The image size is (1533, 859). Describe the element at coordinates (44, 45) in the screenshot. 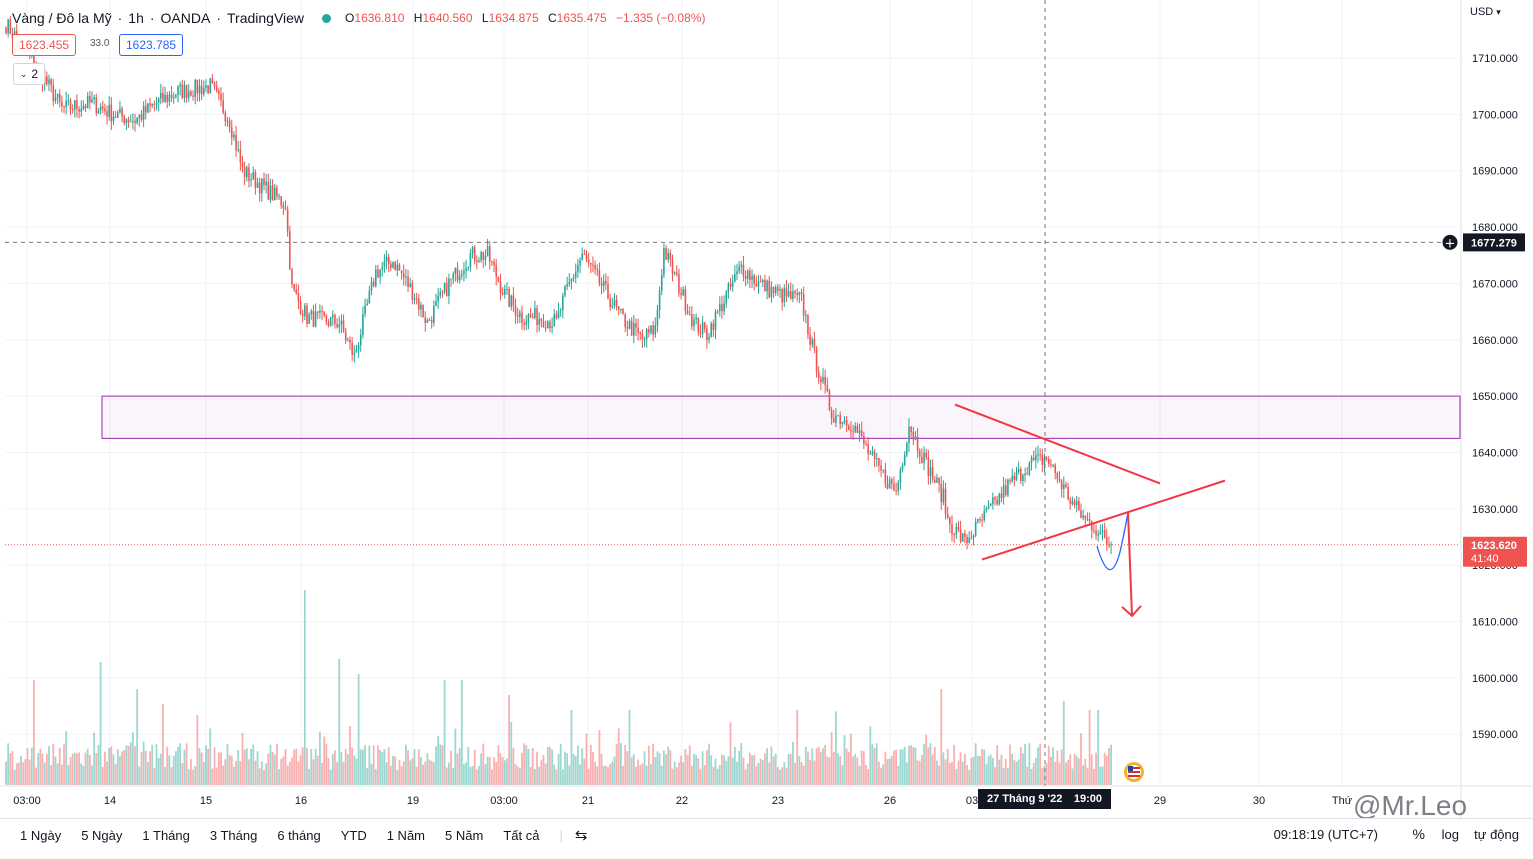

I see `sell-button: 1623.455` at that location.